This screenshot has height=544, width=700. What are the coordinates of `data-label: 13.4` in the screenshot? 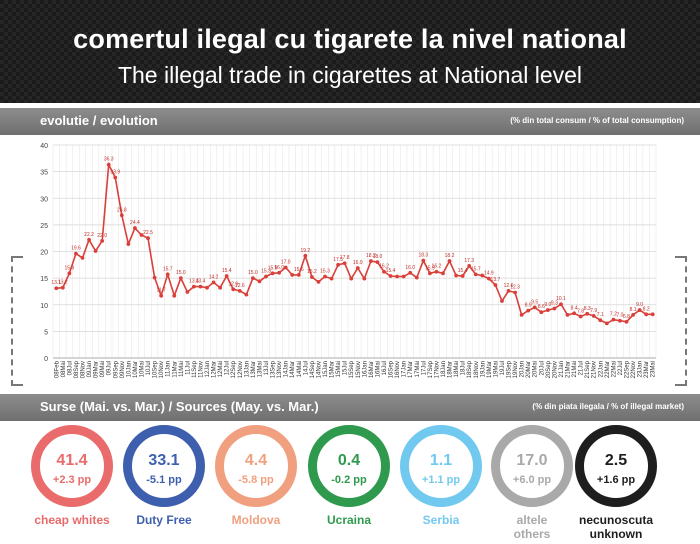 It's located at (194, 282).